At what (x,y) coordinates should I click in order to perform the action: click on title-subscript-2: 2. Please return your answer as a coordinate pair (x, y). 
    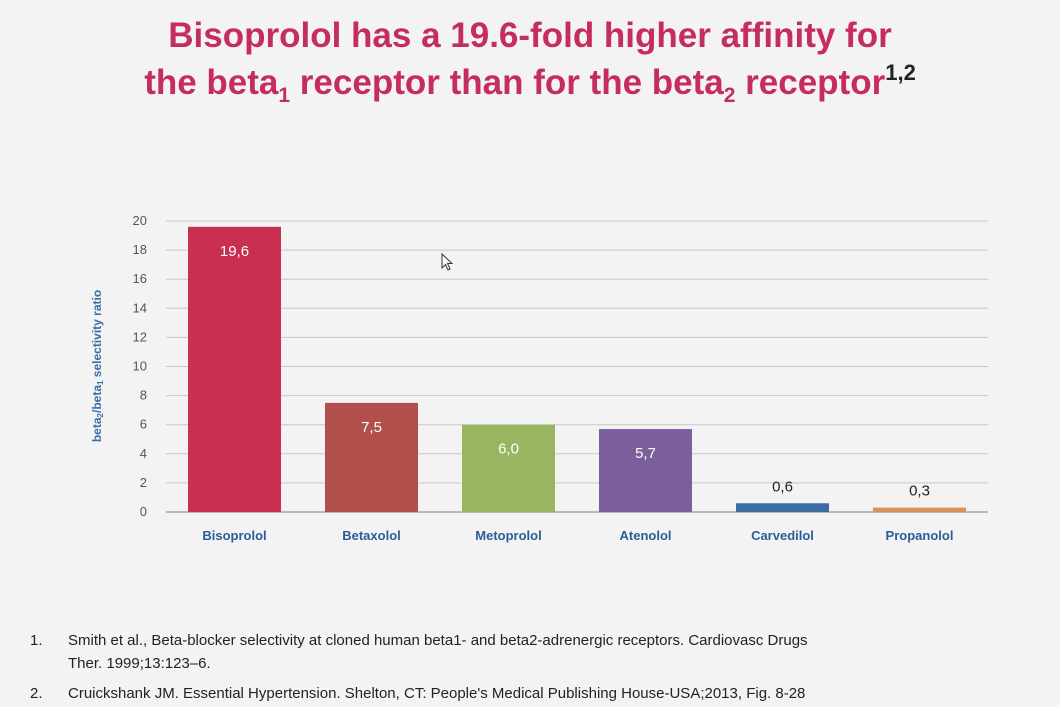
    Looking at the image, I should click on (729, 95).